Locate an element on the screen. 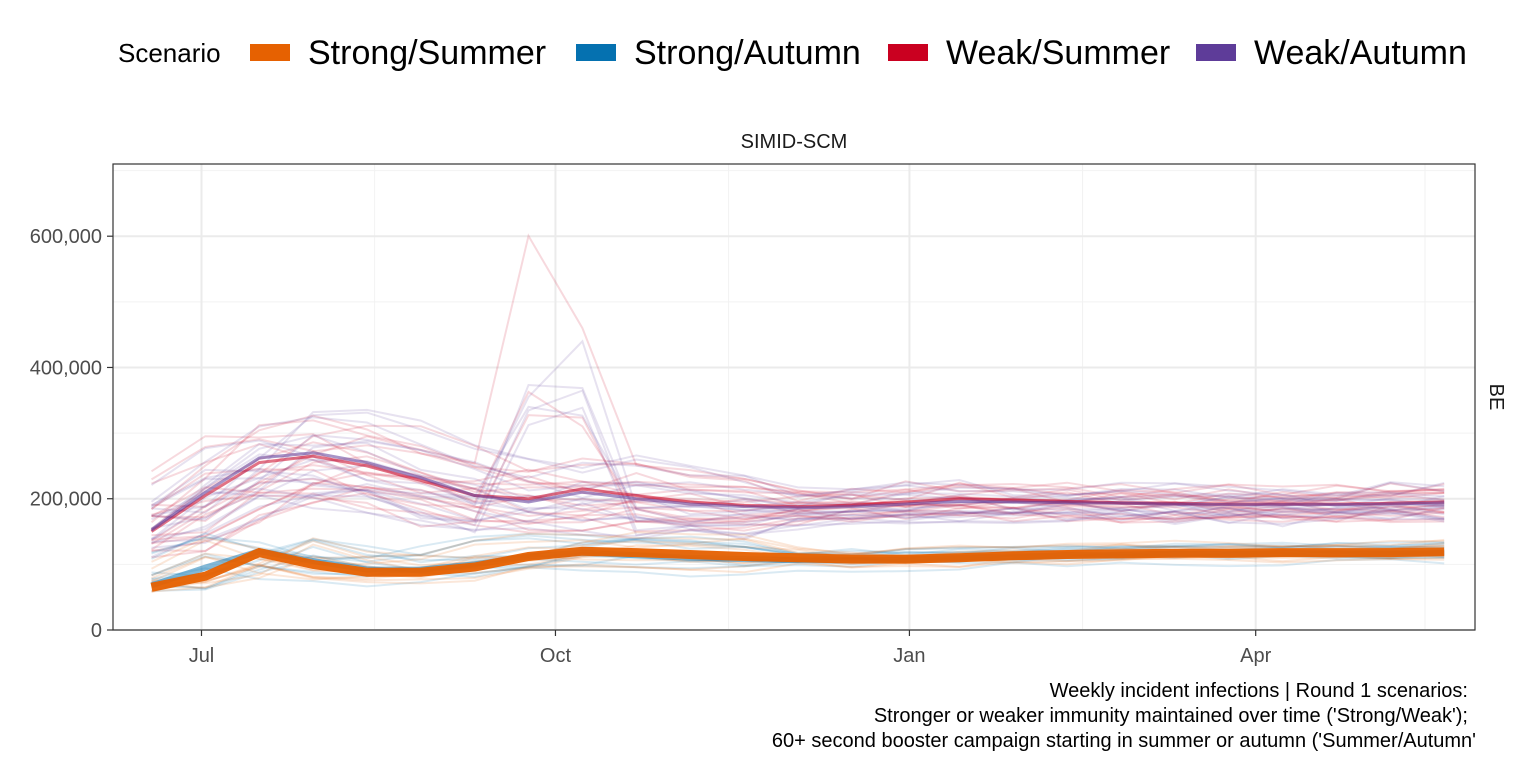  y-tick-label-0: 0 is located at coordinates (96, 631).